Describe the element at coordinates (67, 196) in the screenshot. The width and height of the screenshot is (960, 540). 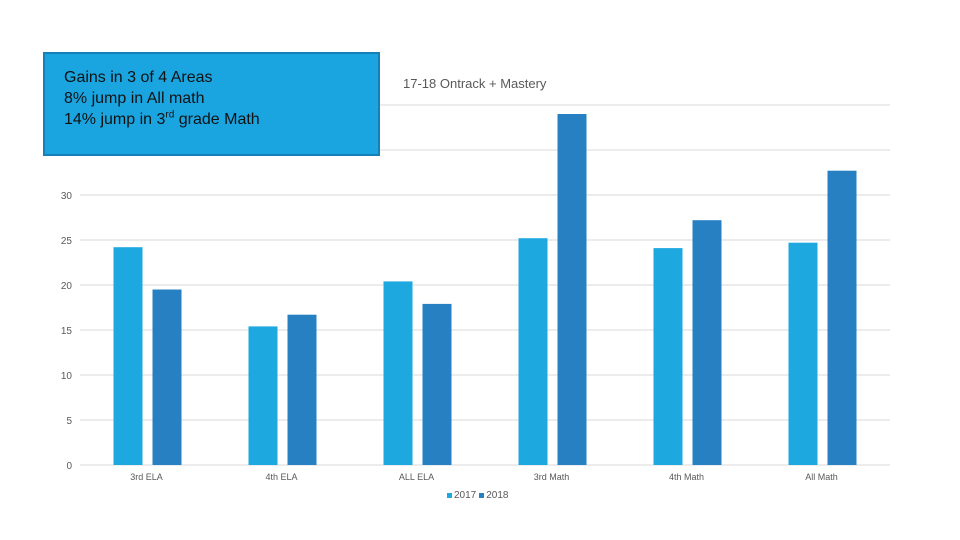
I see `y-tick-label: 30` at that location.